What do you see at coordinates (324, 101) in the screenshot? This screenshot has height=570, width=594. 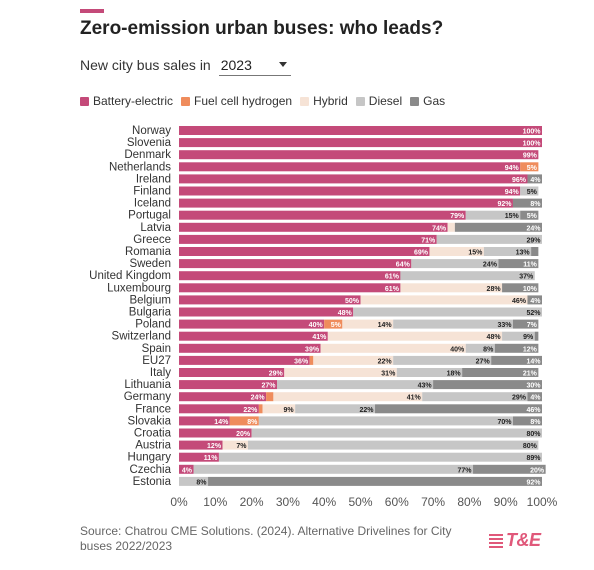 I see `legend-item-hybrid: Hybrid` at bounding box center [324, 101].